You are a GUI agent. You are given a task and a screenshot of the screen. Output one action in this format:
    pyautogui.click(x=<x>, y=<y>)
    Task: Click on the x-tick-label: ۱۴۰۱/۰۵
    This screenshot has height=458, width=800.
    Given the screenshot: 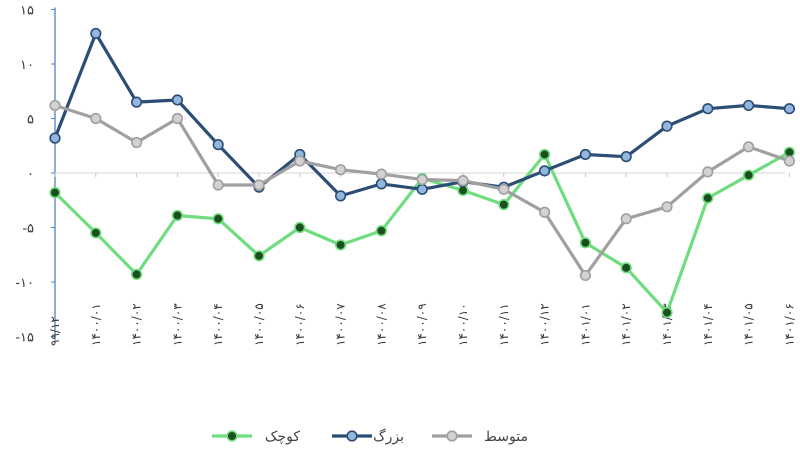 What is the action you would take?
    pyautogui.click(x=749, y=324)
    